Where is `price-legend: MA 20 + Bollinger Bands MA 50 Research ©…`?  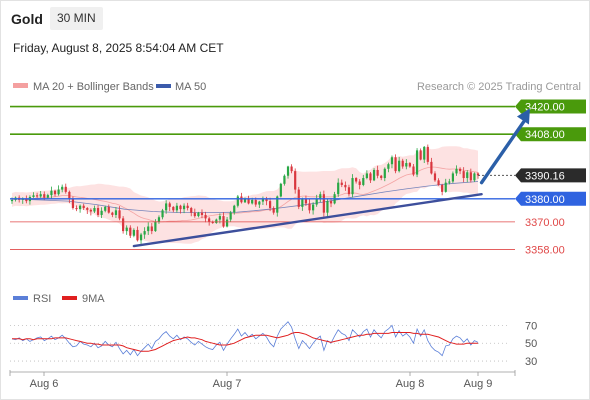
price-legend: MA 20 + Bollinger Bands MA 50 Research ©… is located at coordinates (297, 87).